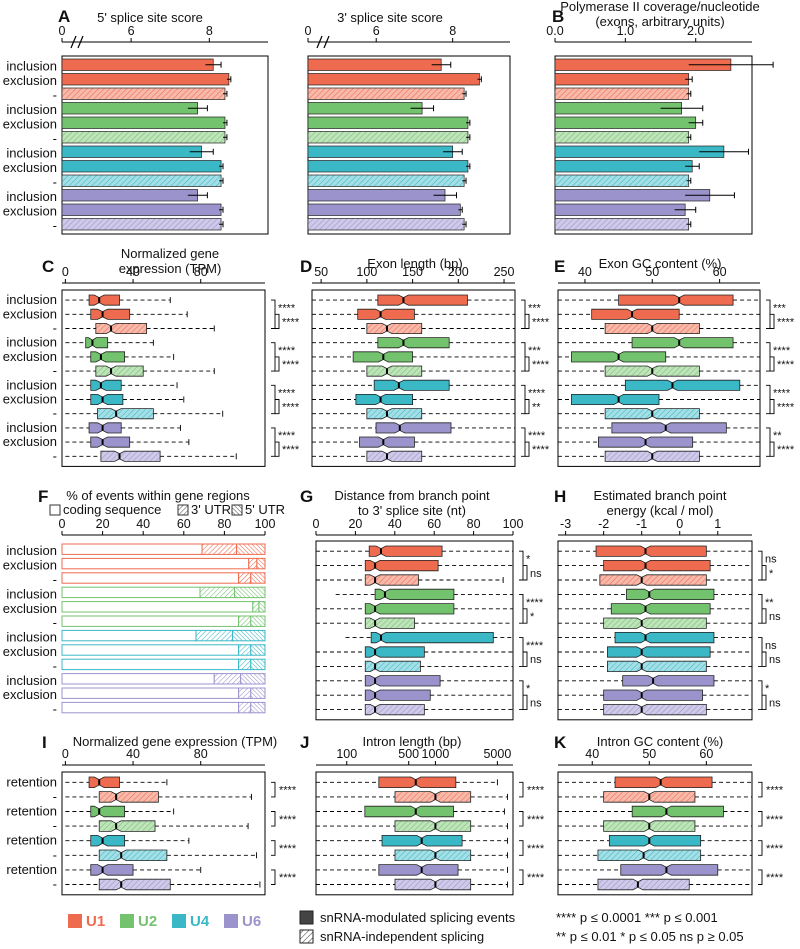 The image size is (800, 949). I want to click on sig-label-D: **, so click(536, 408).